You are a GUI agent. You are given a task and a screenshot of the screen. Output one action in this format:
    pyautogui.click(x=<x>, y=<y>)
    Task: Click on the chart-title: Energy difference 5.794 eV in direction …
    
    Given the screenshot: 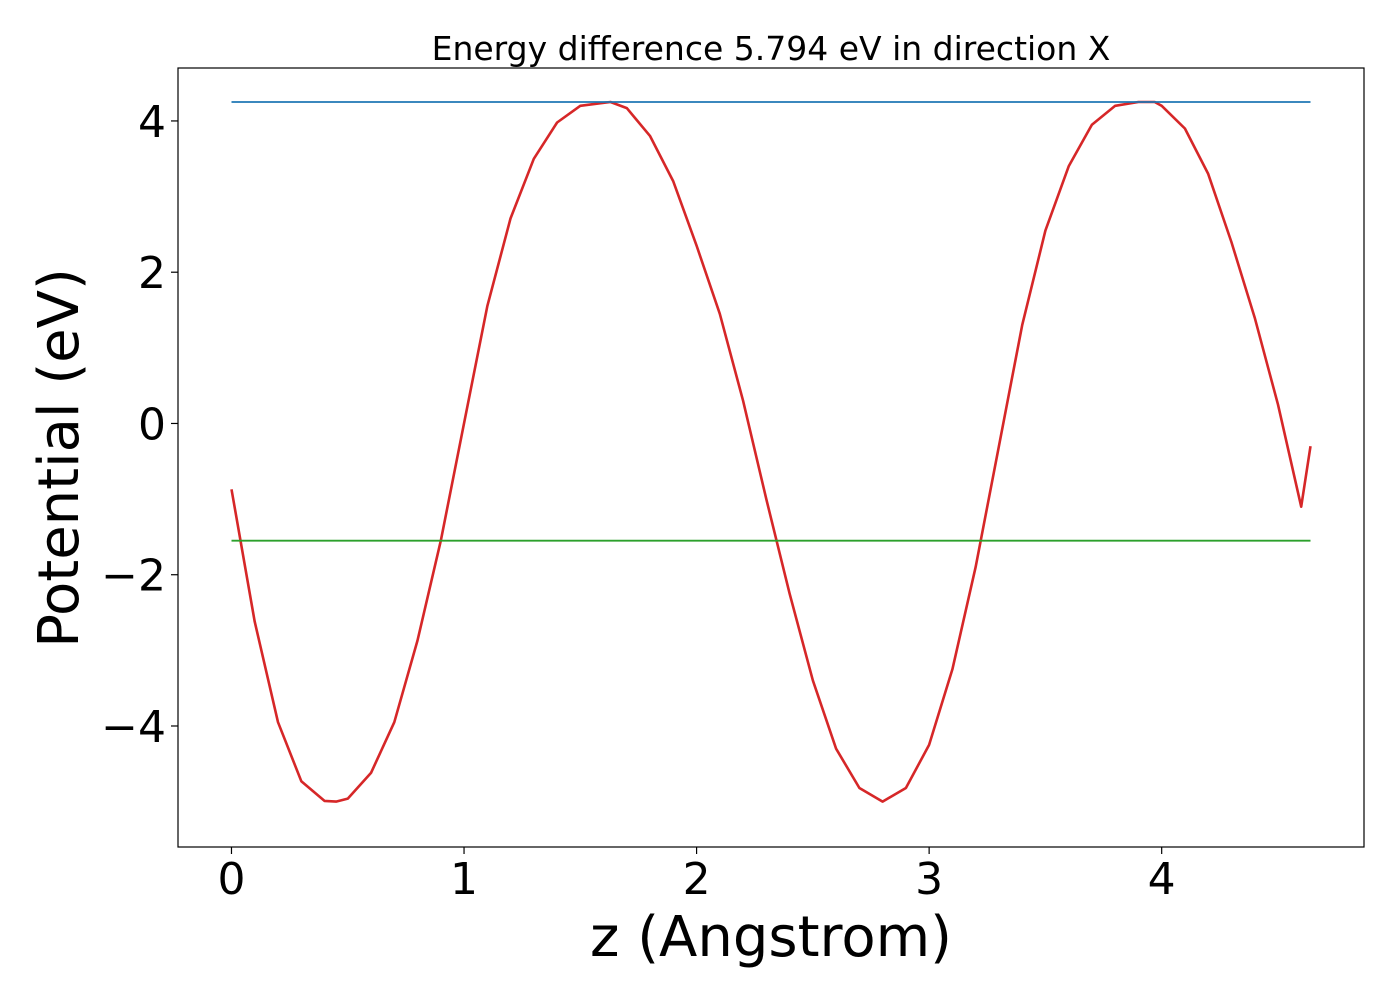 What is the action you would take?
    pyautogui.click(x=771, y=48)
    